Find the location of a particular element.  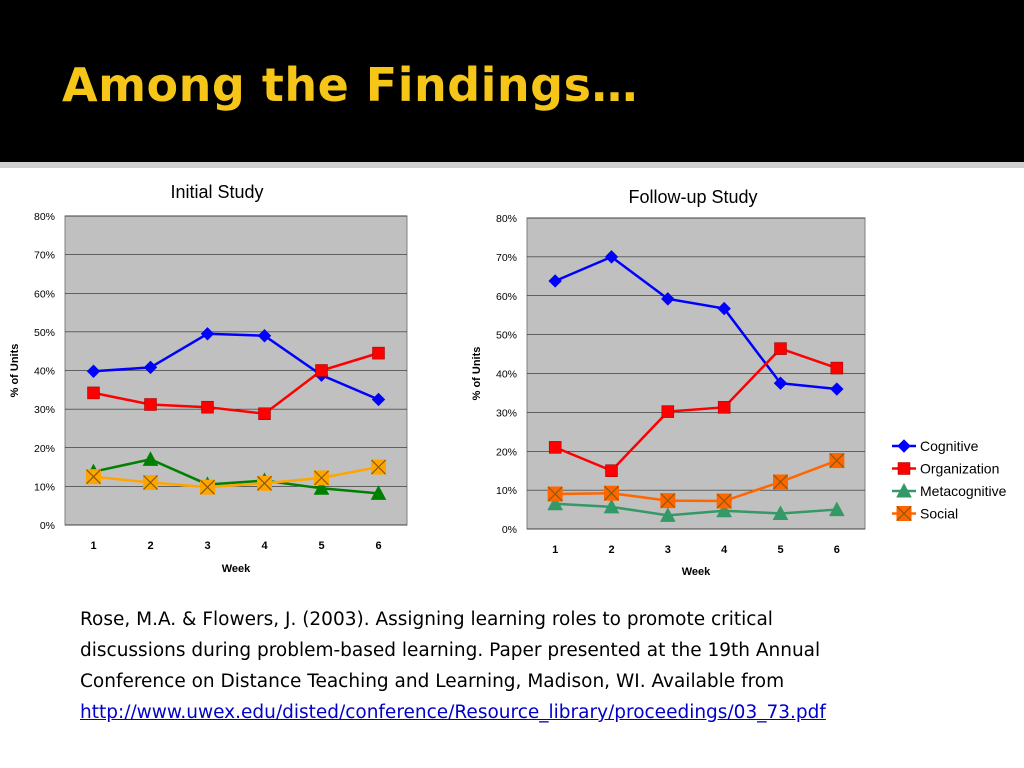

legend-label: Metacognitive is located at coordinates (963, 491).